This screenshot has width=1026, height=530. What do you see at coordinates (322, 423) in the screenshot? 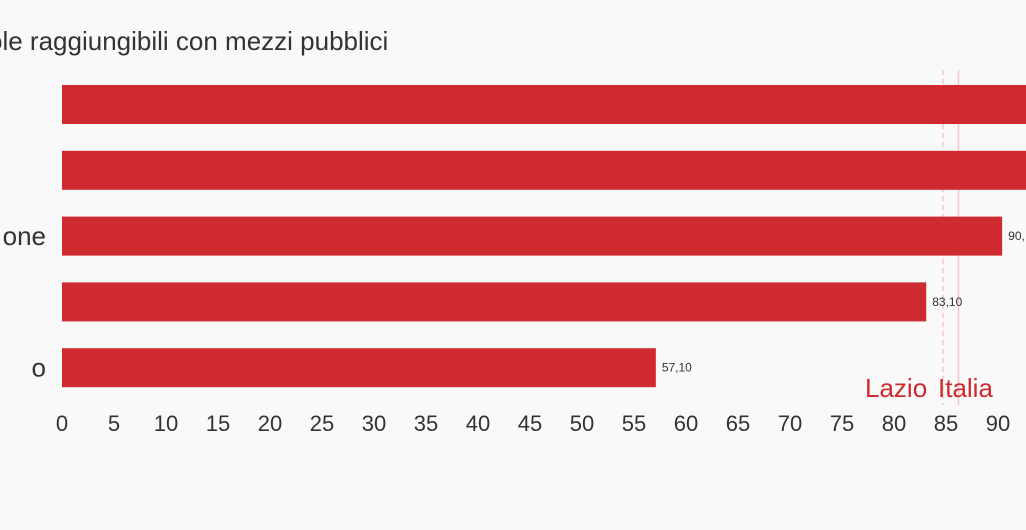
I see `x-tick-label-5: 25` at bounding box center [322, 423].